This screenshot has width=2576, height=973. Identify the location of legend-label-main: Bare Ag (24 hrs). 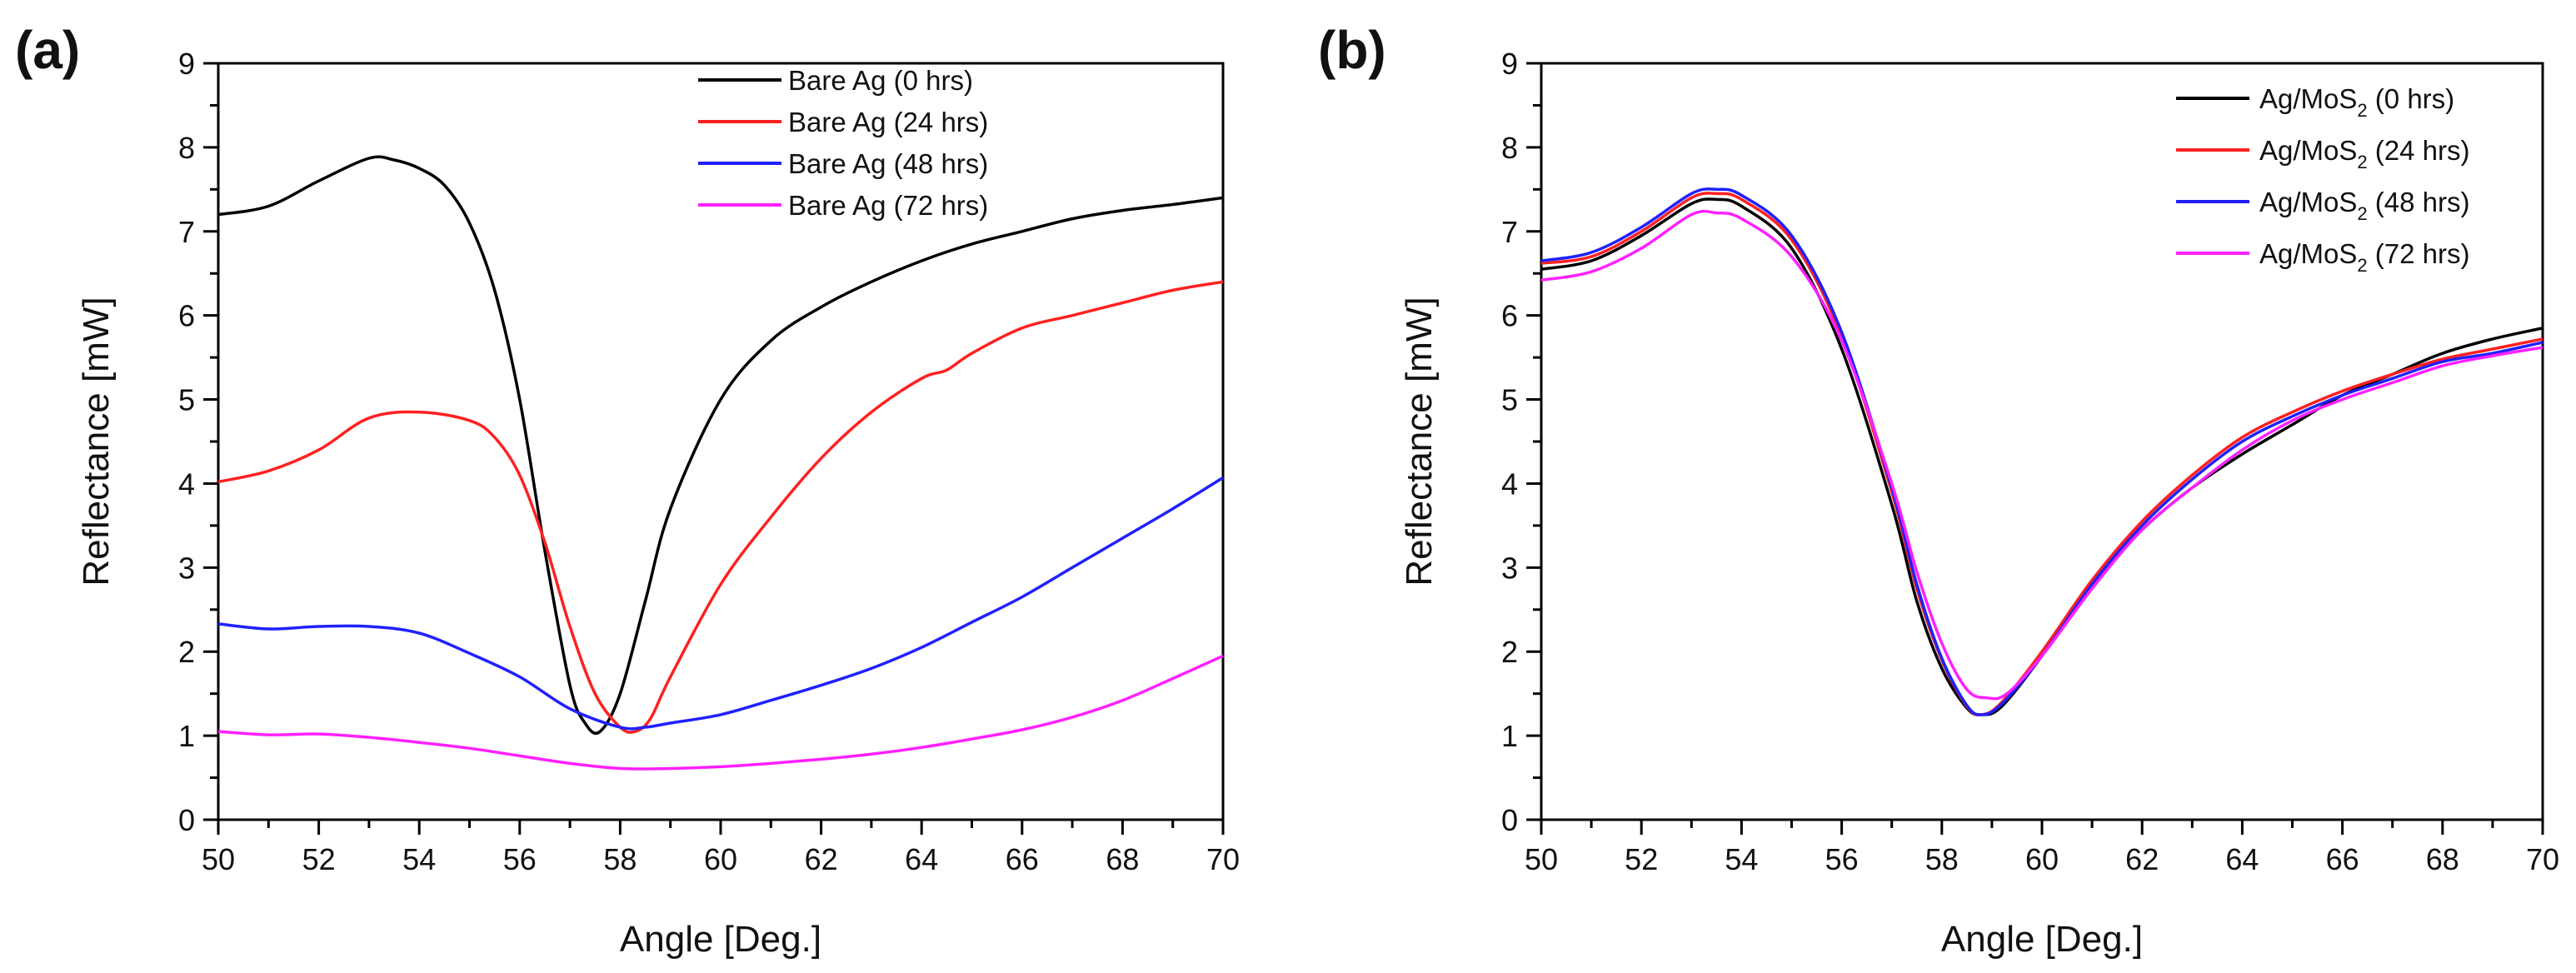
(888, 122).